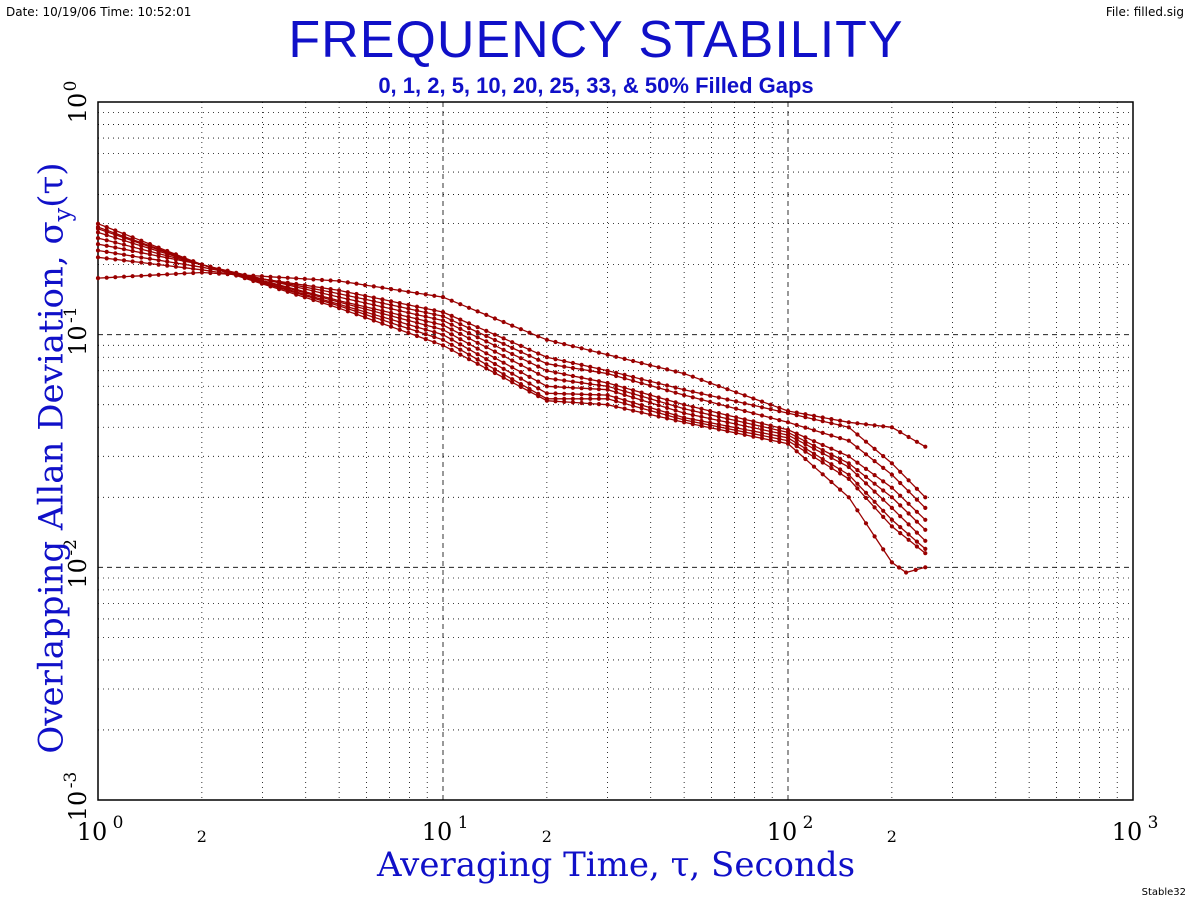 This screenshot has width=1192, height=904. What do you see at coordinates (71, 780) in the screenshot?
I see `y-tick-exponent: -3` at bounding box center [71, 780].